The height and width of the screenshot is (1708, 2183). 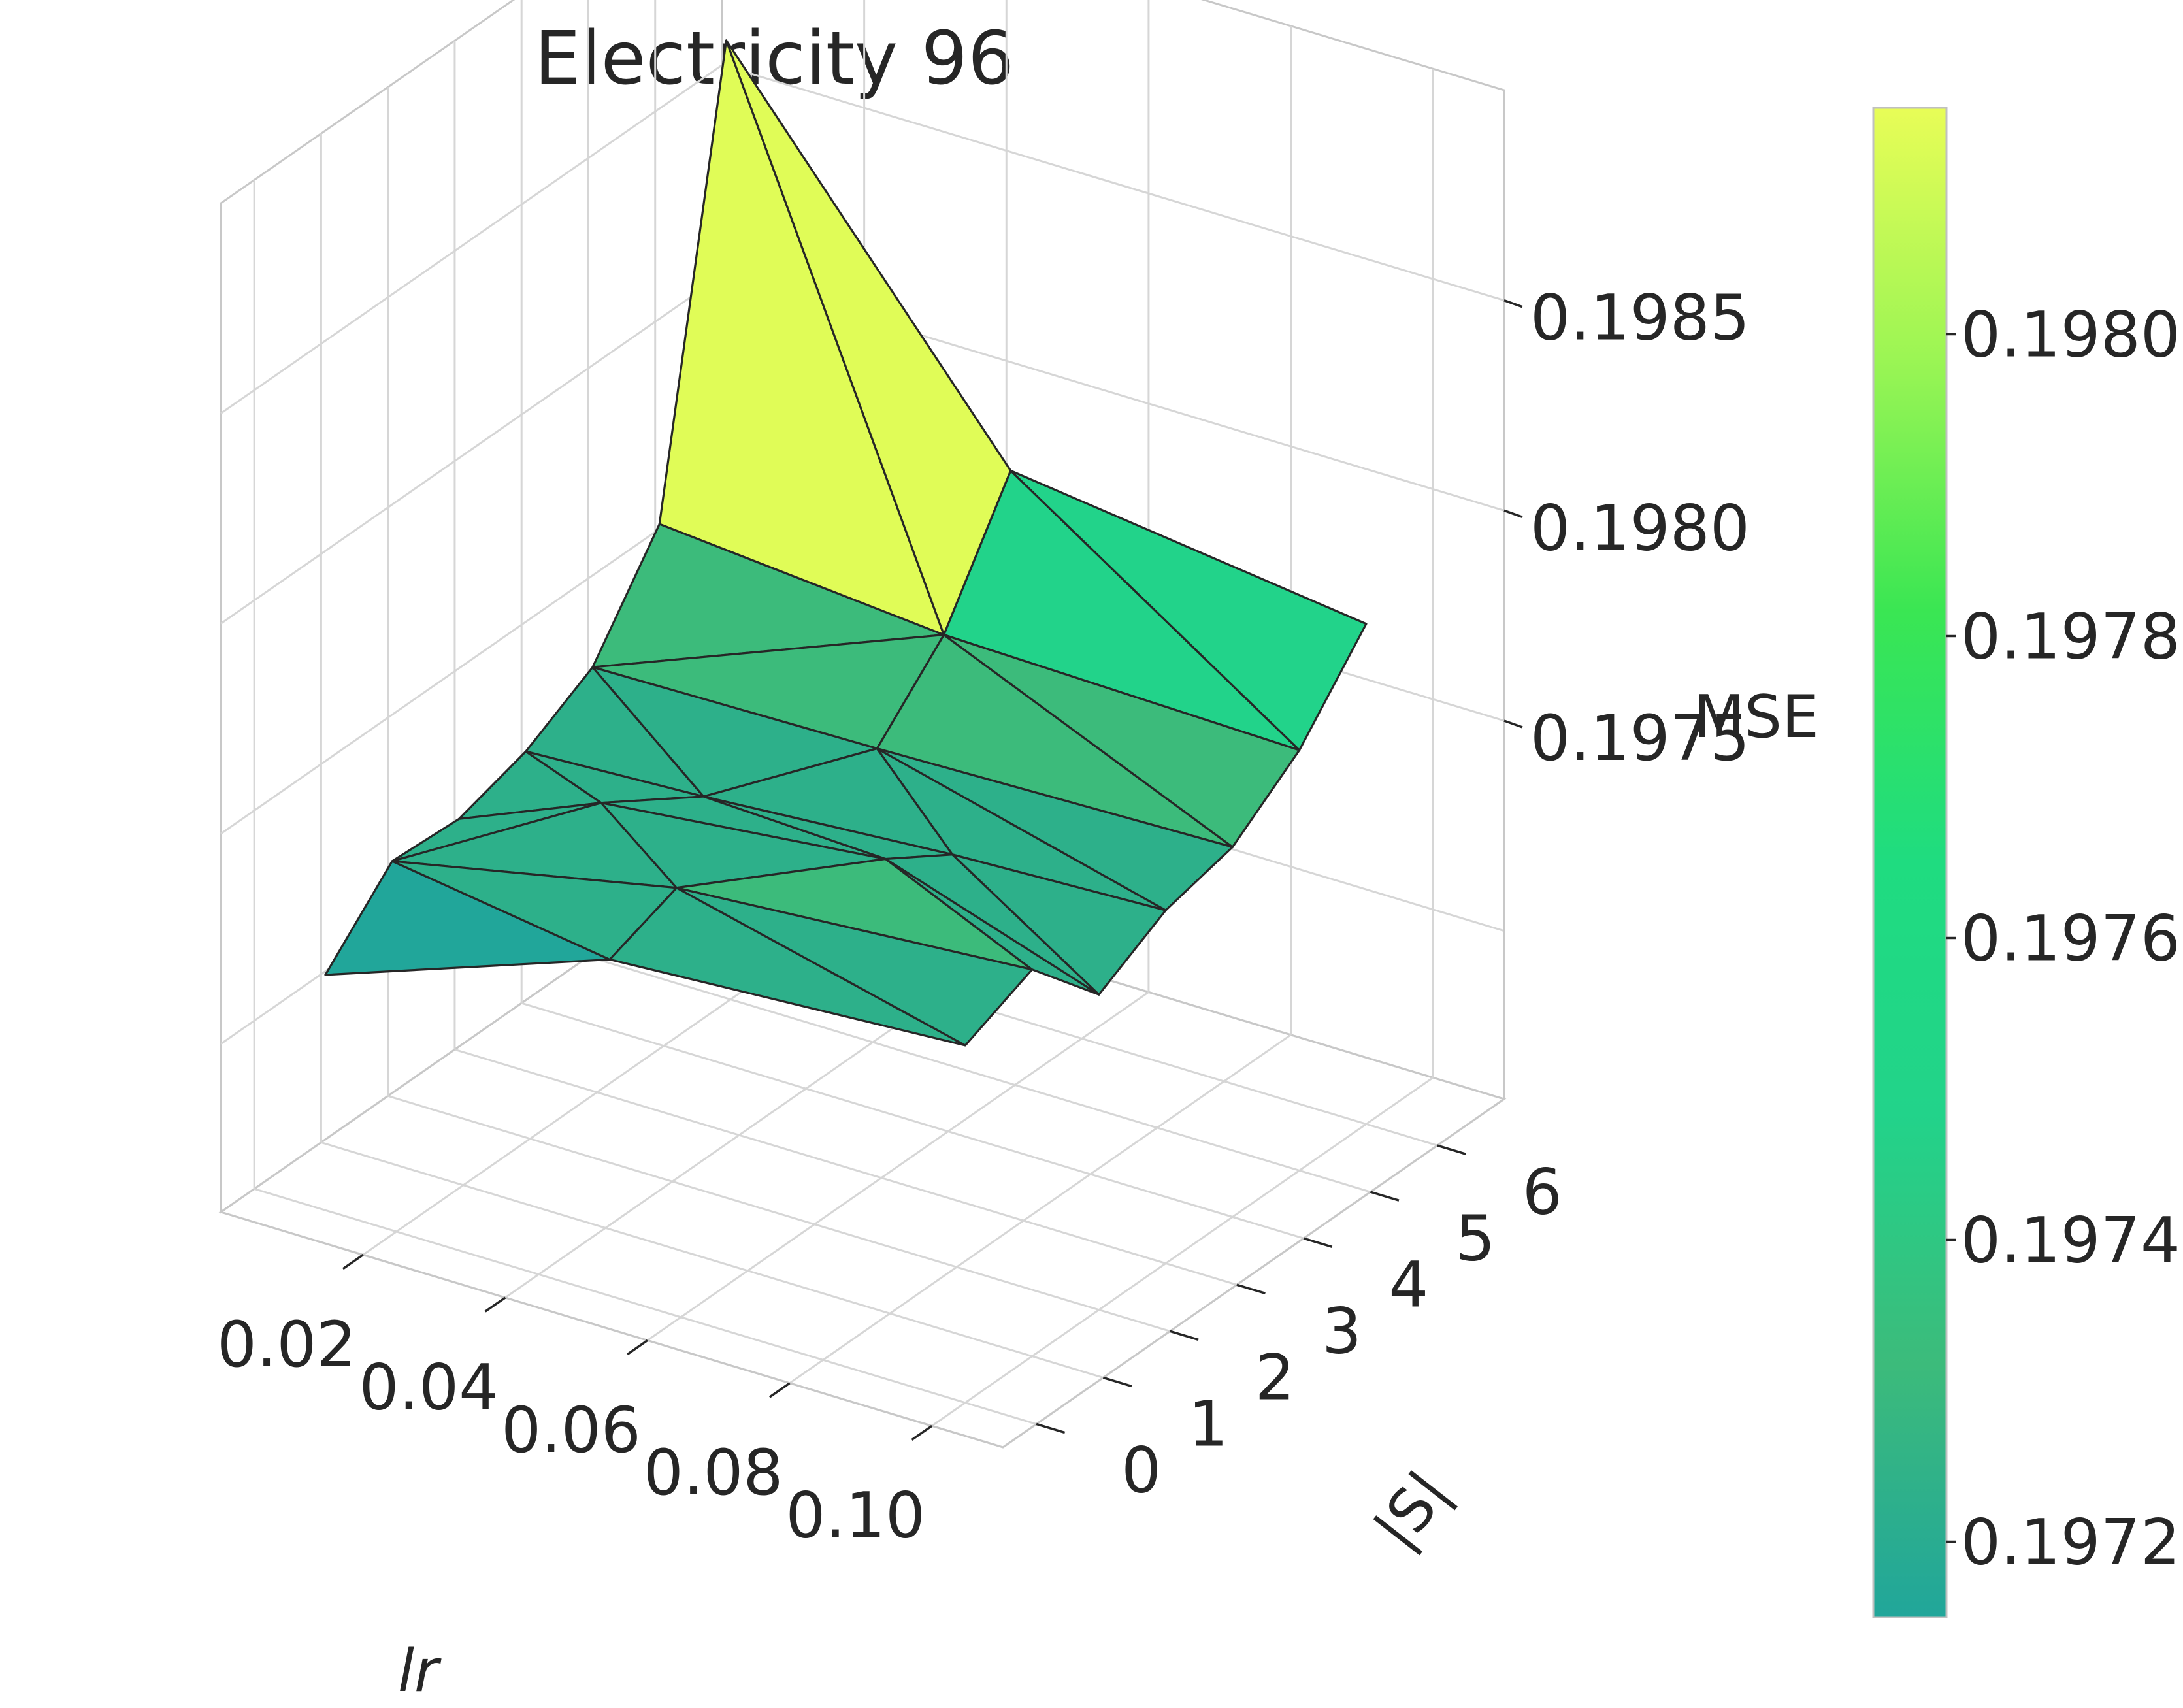 What do you see at coordinates (1408, 1284) in the screenshot?
I see `y-tick-label: 4` at bounding box center [1408, 1284].